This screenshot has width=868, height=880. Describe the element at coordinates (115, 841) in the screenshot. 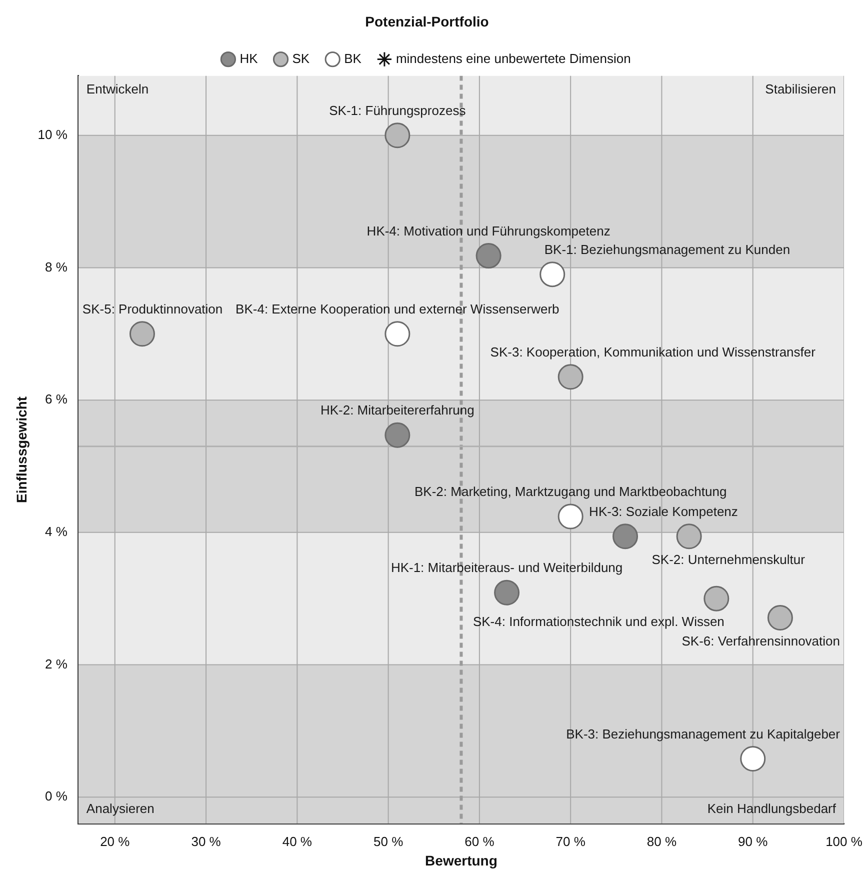

I see `x-tick-label: 20 %` at that location.